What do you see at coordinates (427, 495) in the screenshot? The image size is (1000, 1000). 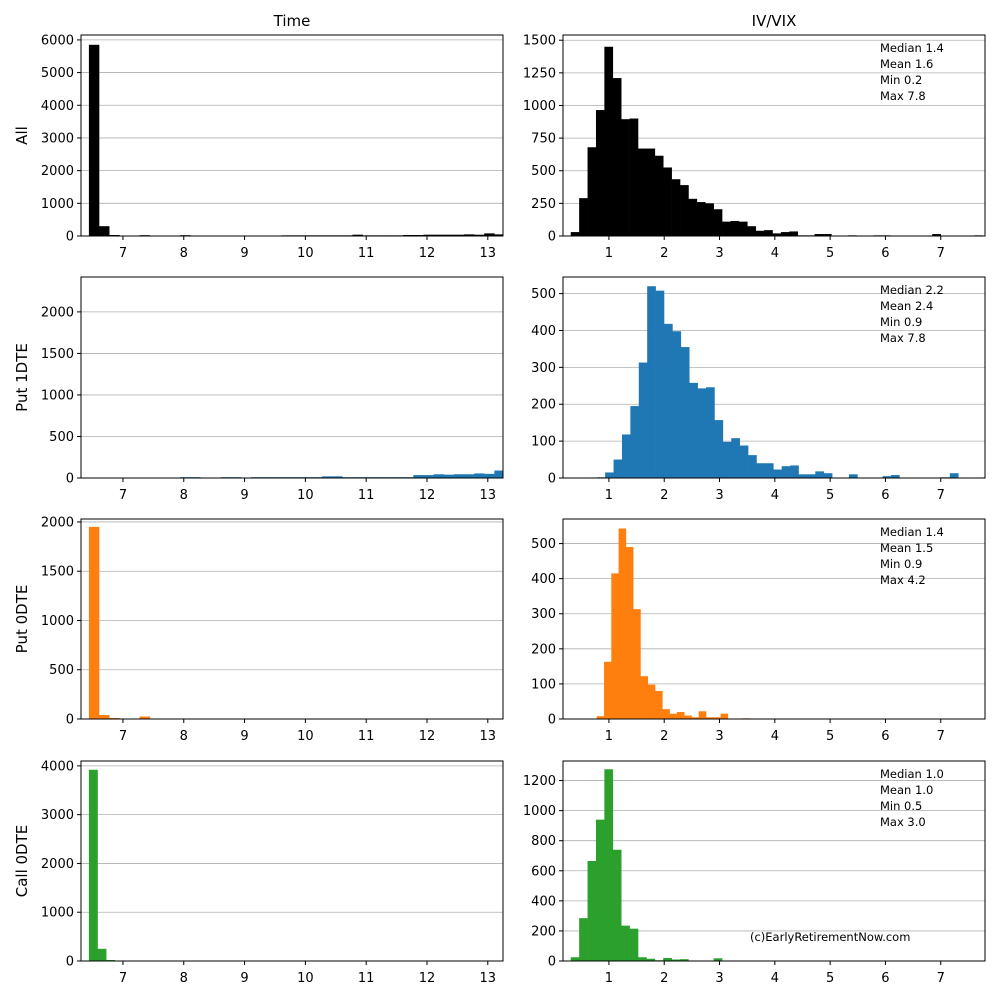 I see `x-tick-label: 12` at bounding box center [427, 495].